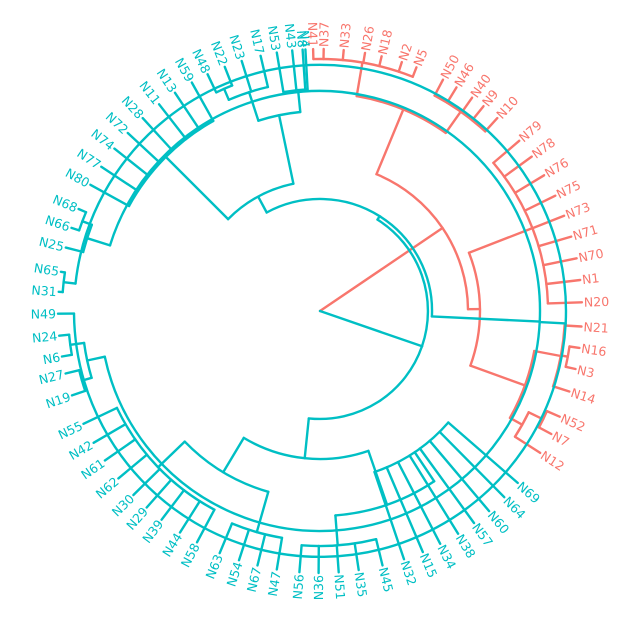 Image resolution: width=641 pixels, height=621 pixels. Describe the element at coordinates (344, 35) in the screenshot. I see `leaf-label: N33` at that location.